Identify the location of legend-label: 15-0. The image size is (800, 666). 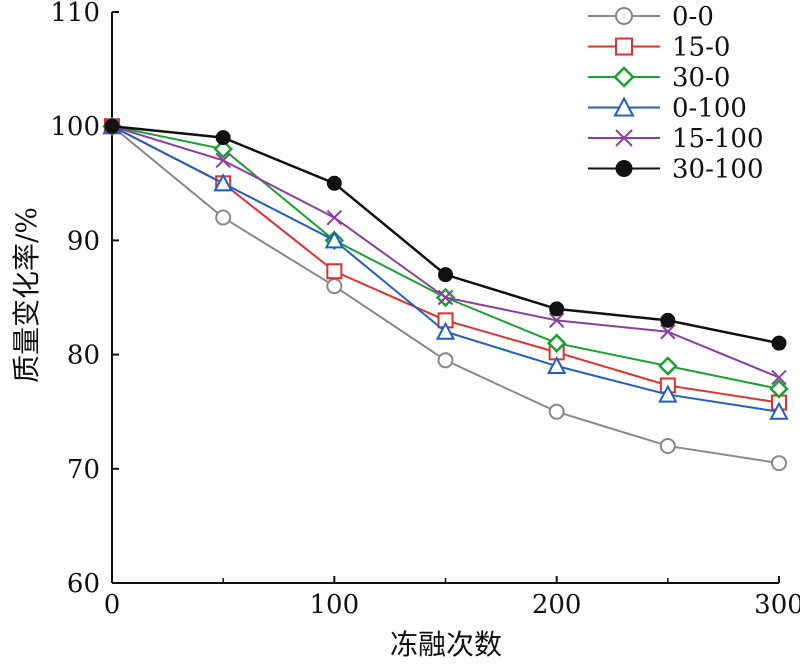
(701, 48).